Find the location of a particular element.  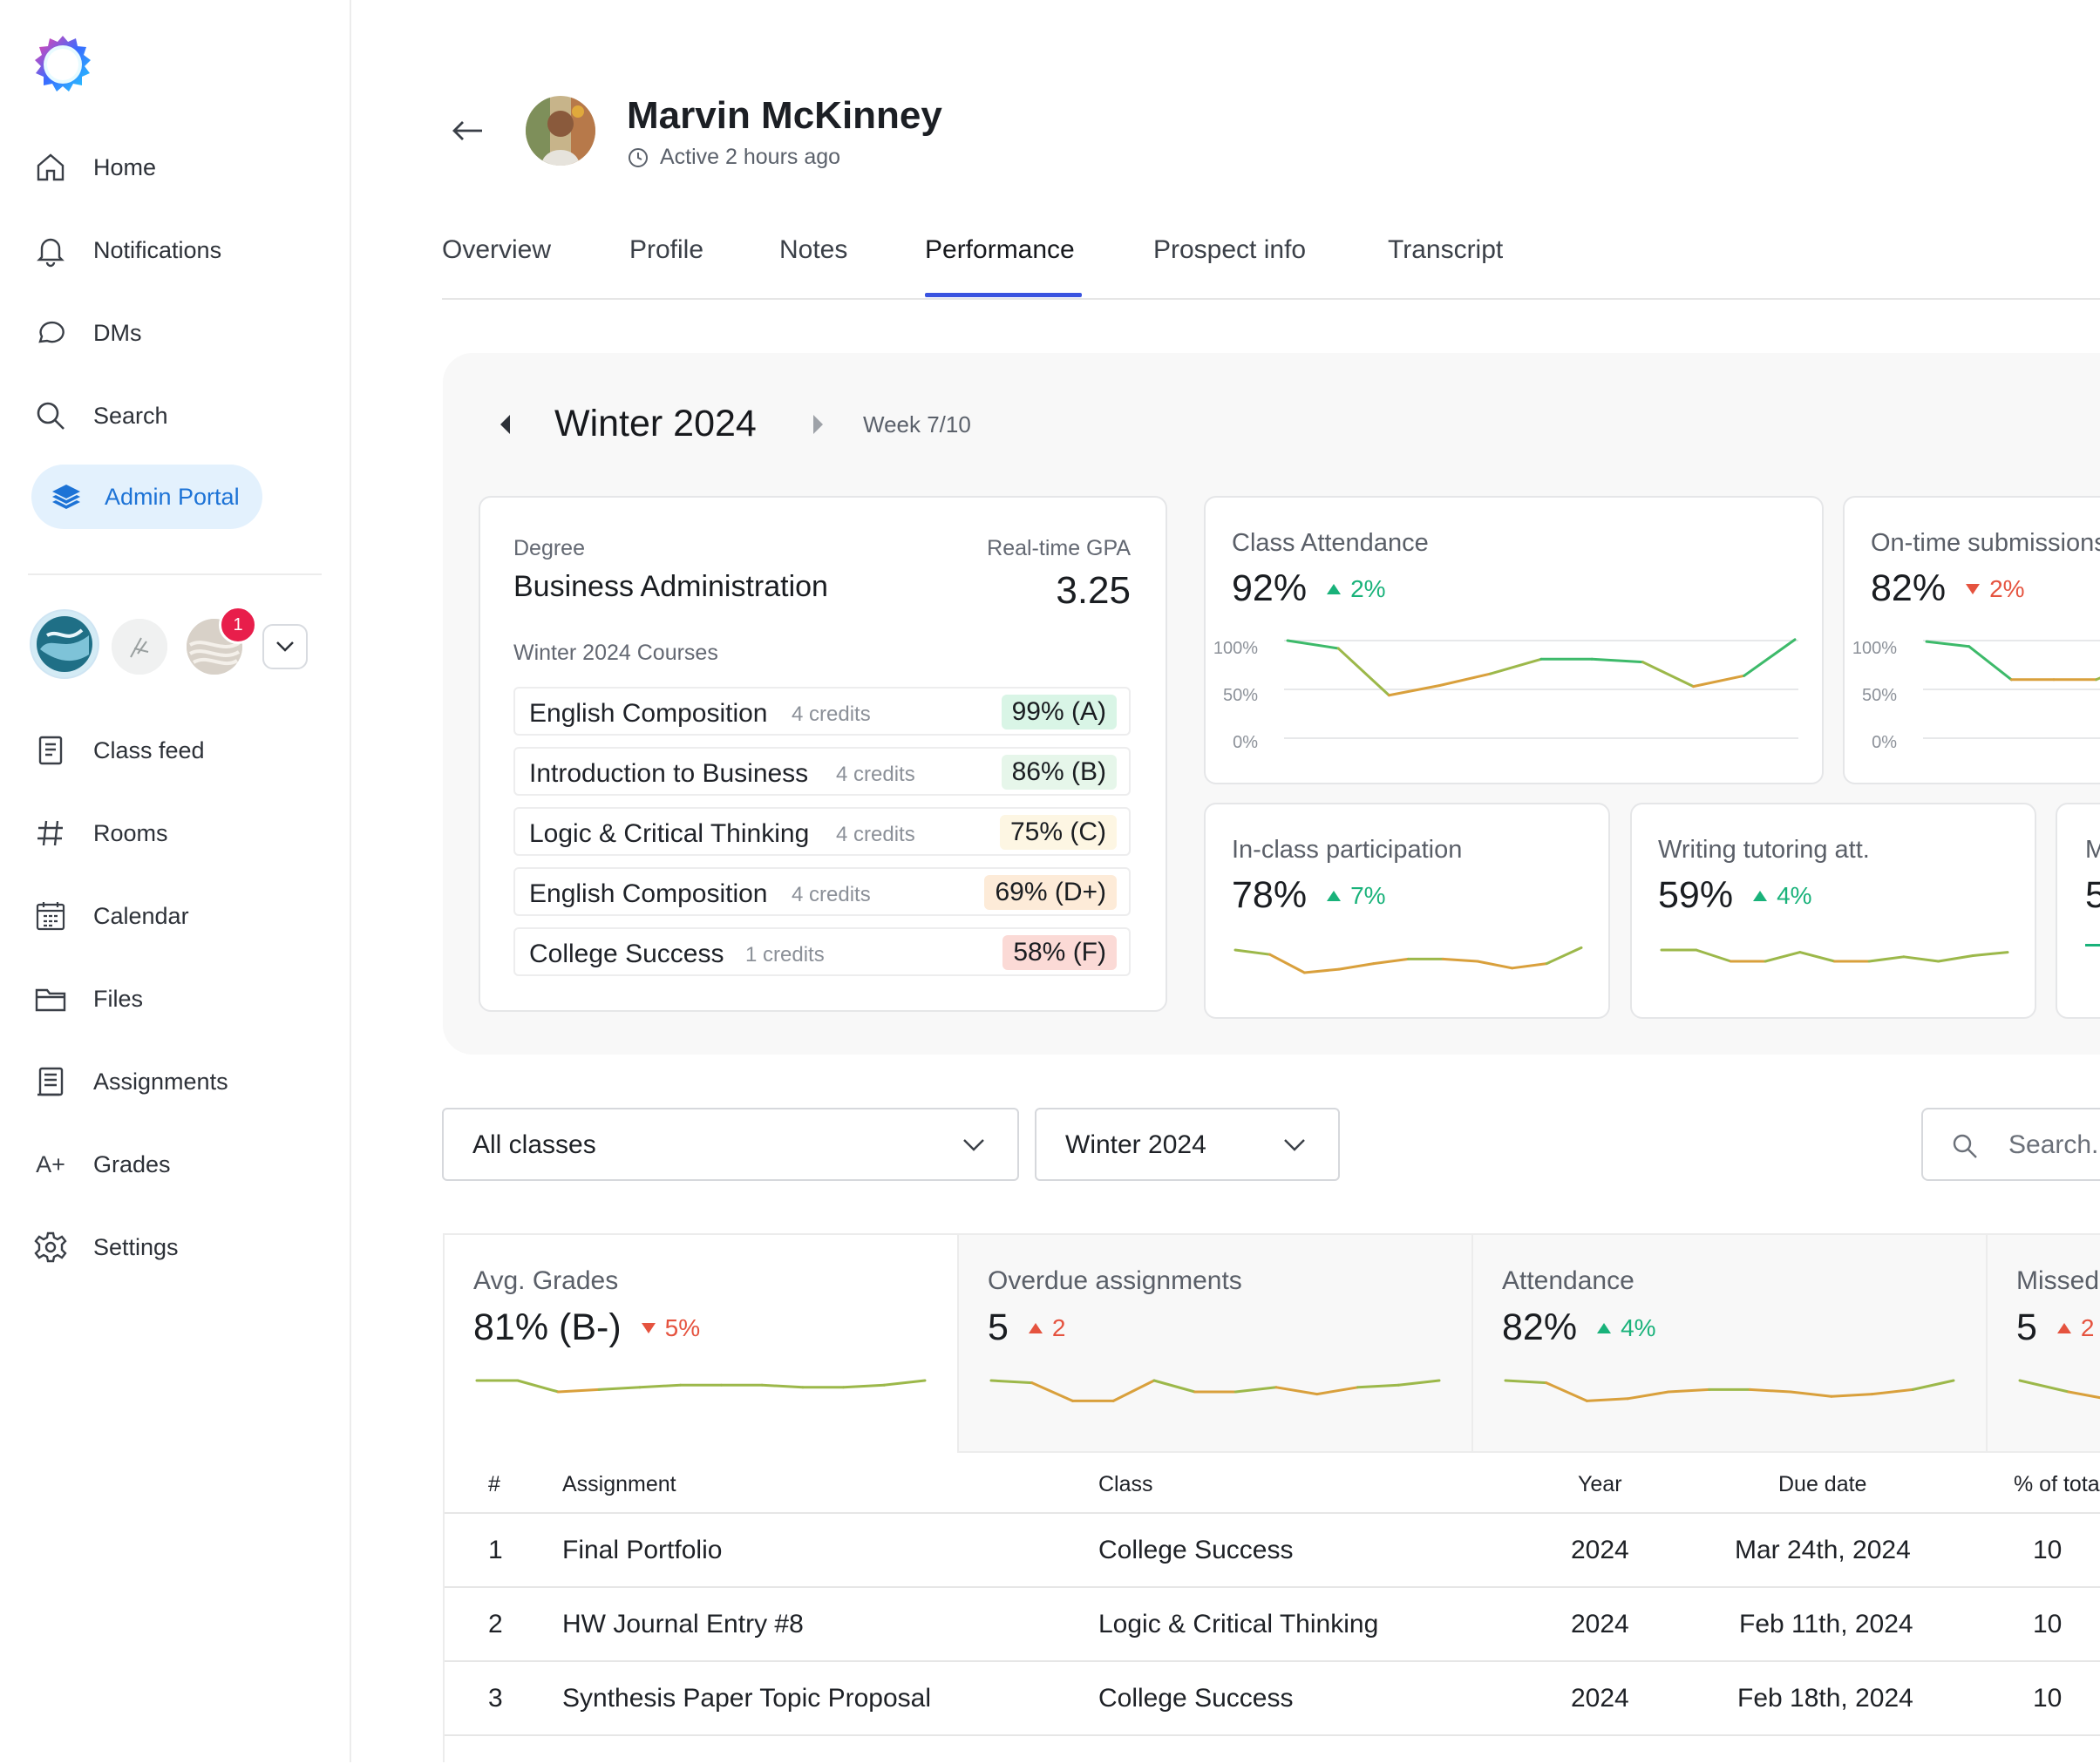

avg-grades-sparkline is located at coordinates (701, 1386).